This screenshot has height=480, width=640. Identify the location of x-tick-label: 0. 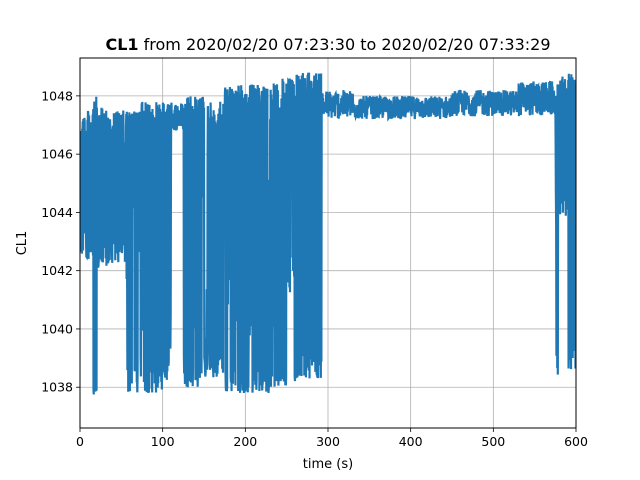
(80, 441).